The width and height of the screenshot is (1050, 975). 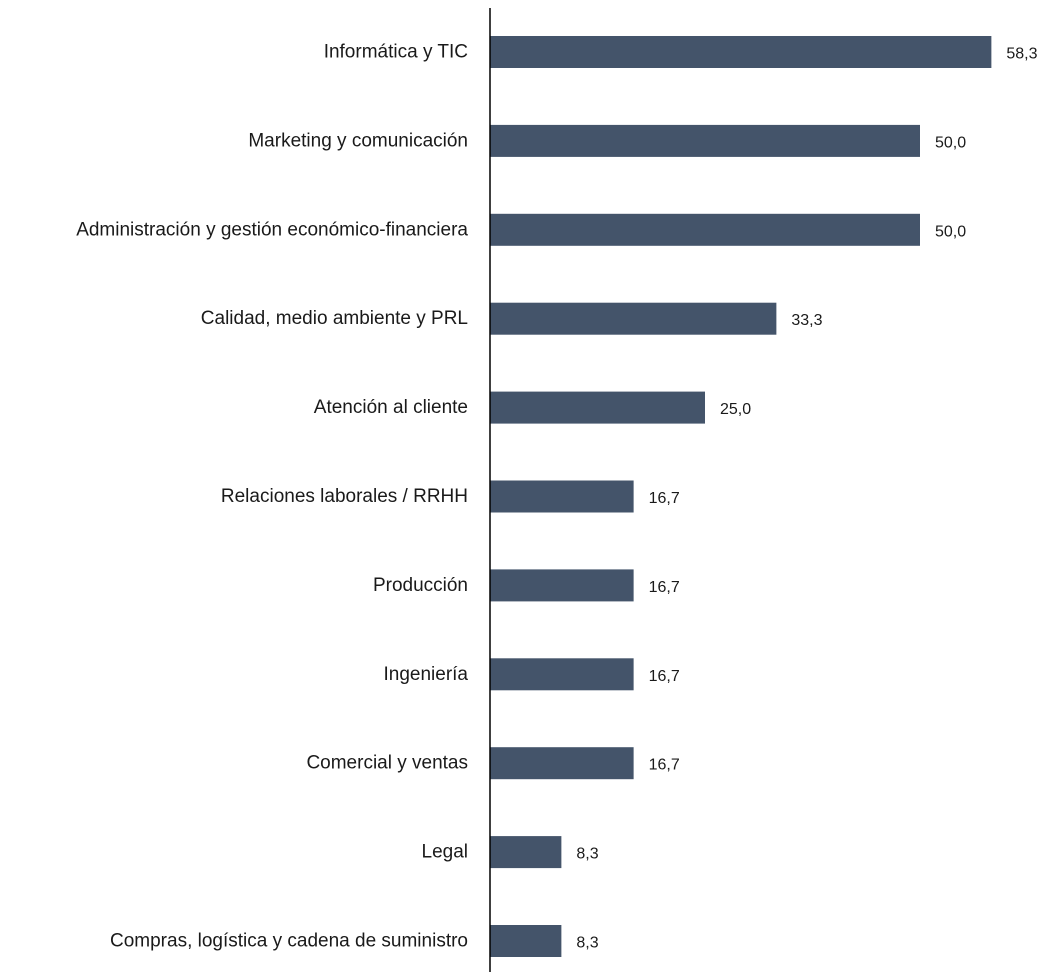 I want to click on category-label: Relaciones laborales / RRHH, so click(x=344, y=496).